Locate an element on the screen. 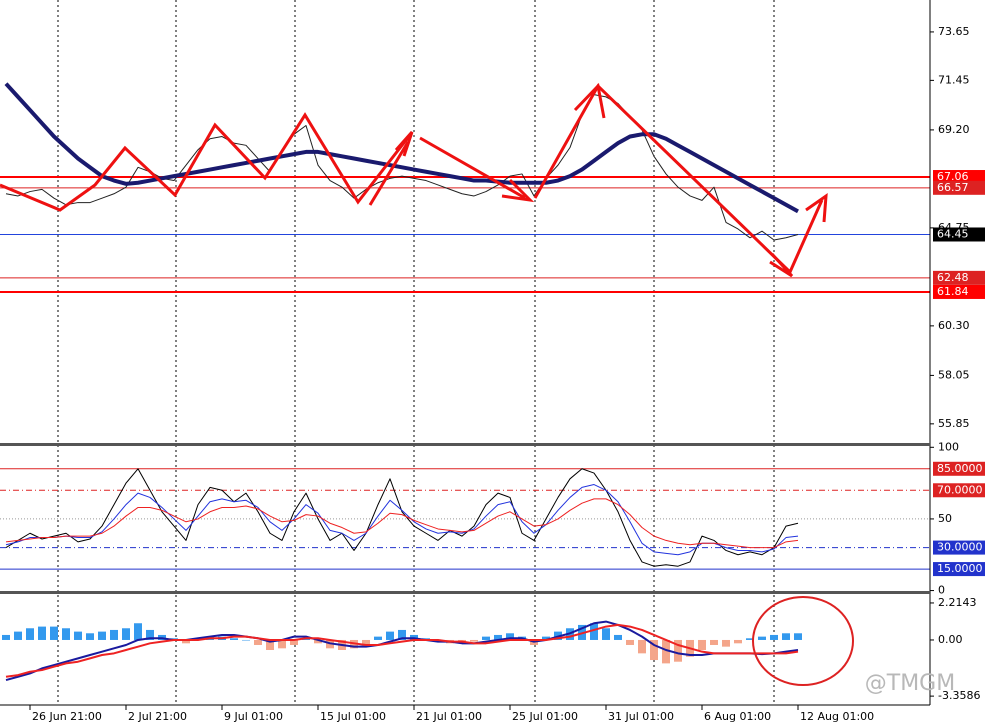 Image resolution: width=985 pixels, height=726 pixels. x-tick-label: 21 Jul 01:00 is located at coordinates (449, 716).